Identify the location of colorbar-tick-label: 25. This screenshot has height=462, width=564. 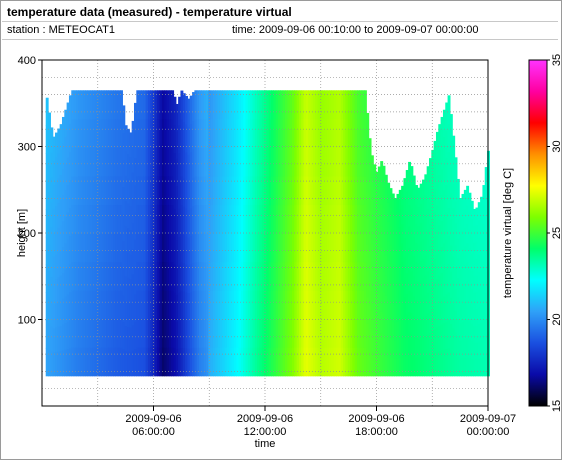
(557, 233).